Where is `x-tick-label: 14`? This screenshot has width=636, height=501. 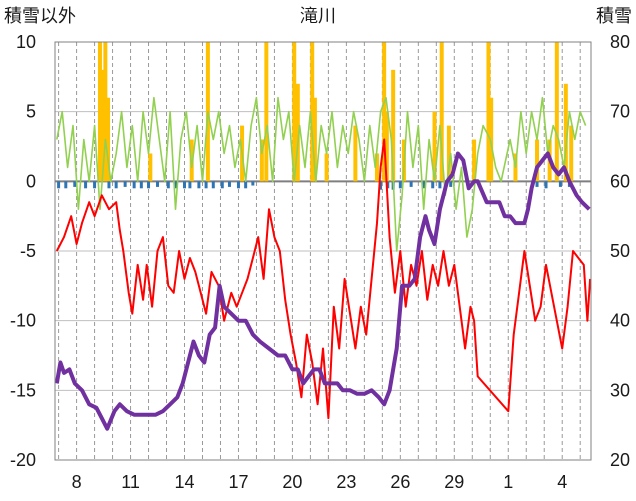 x-tick-label: 14 is located at coordinates (184, 482).